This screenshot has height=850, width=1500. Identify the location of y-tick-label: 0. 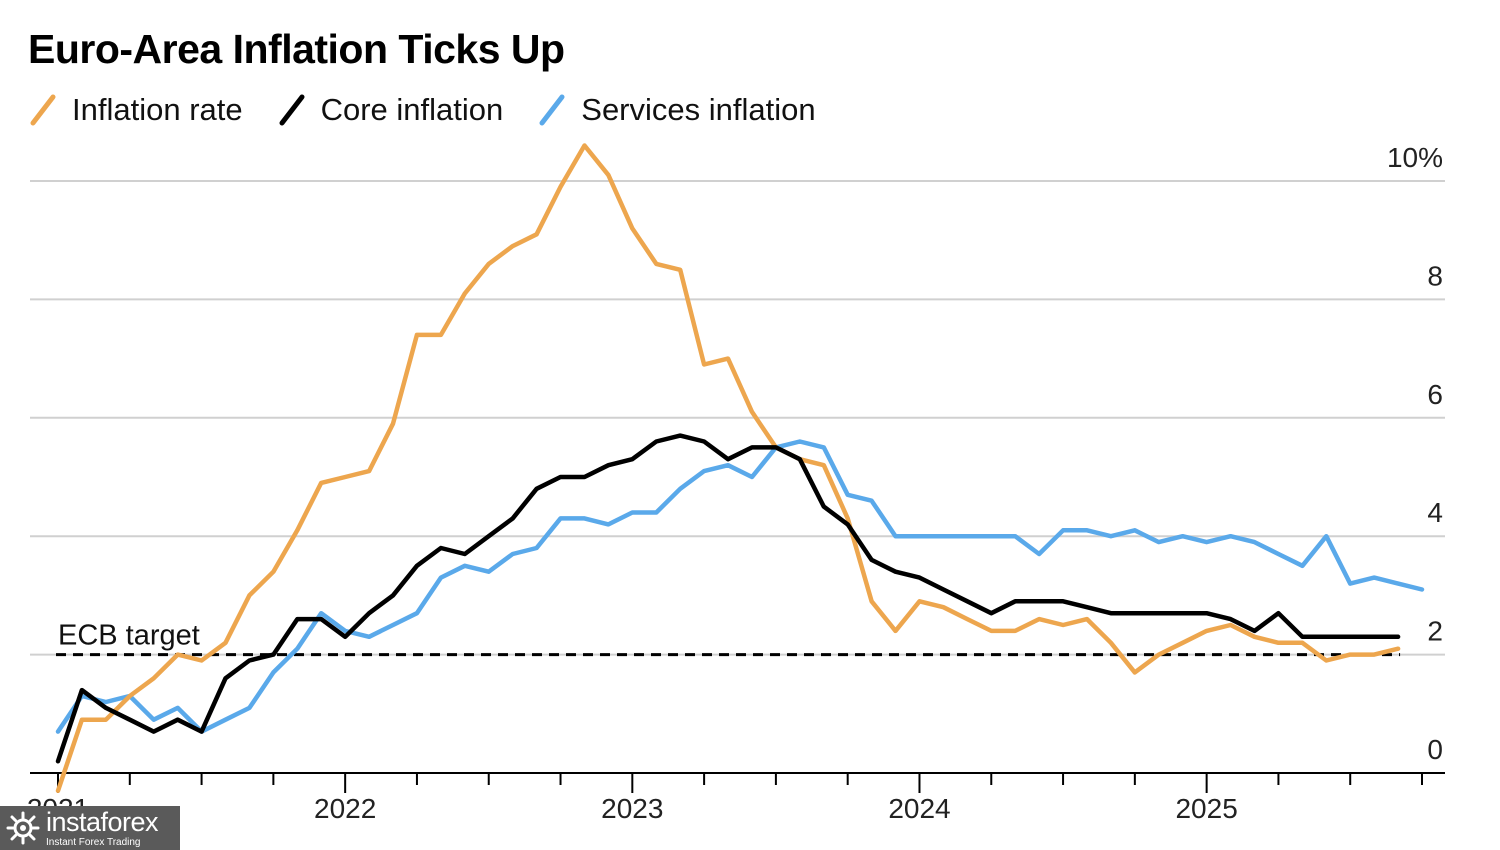
(1435, 749).